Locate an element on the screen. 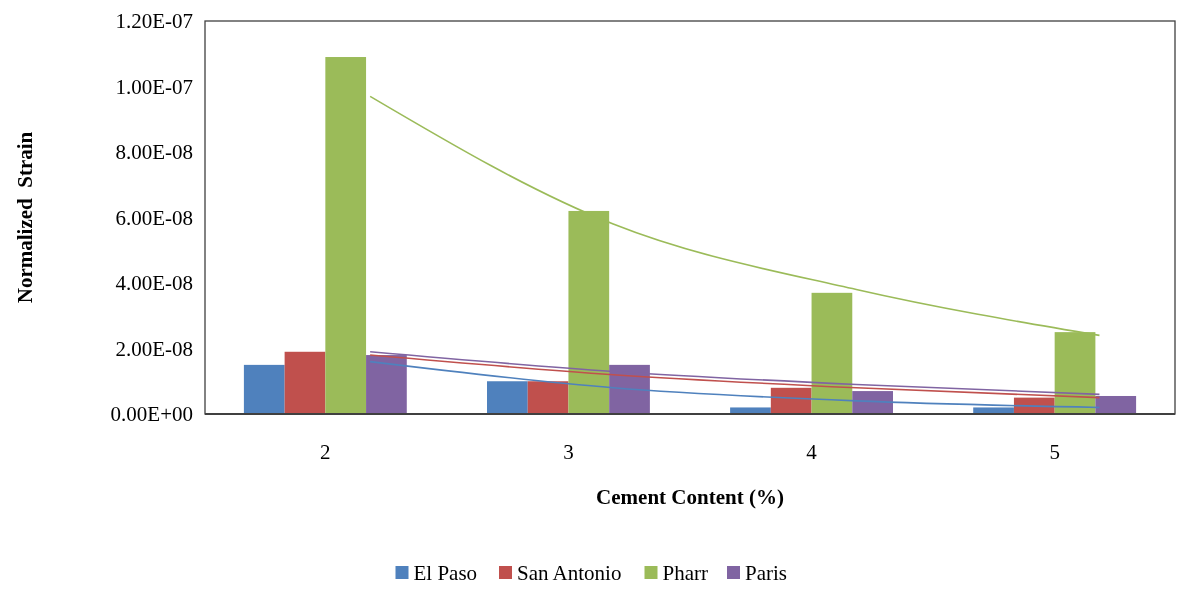 This screenshot has width=1185, height=590. legend-label: San Antonio is located at coordinates (569, 573).